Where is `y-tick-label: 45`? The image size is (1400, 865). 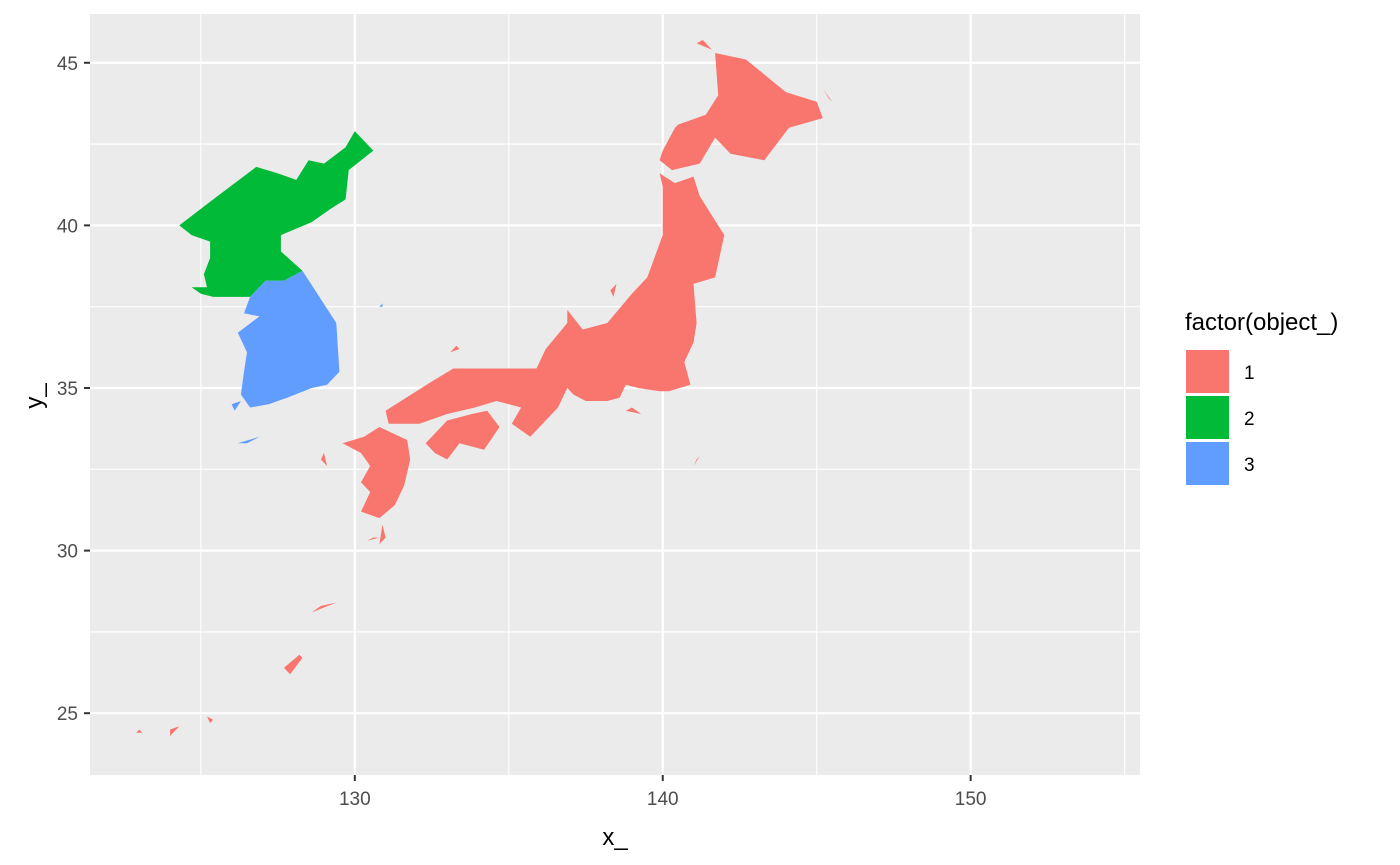 y-tick-label: 45 is located at coordinates (67, 64).